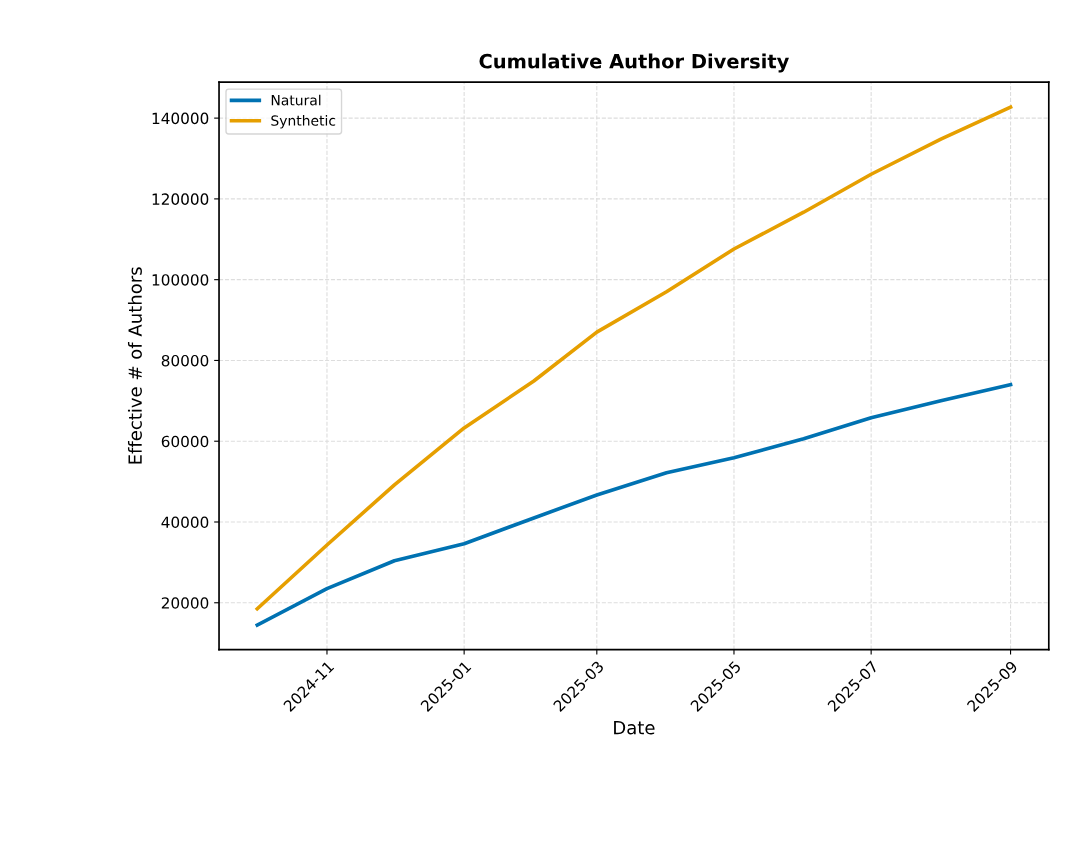  I want to click on chart-title: Cumulative Author Diversity, so click(634, 63).